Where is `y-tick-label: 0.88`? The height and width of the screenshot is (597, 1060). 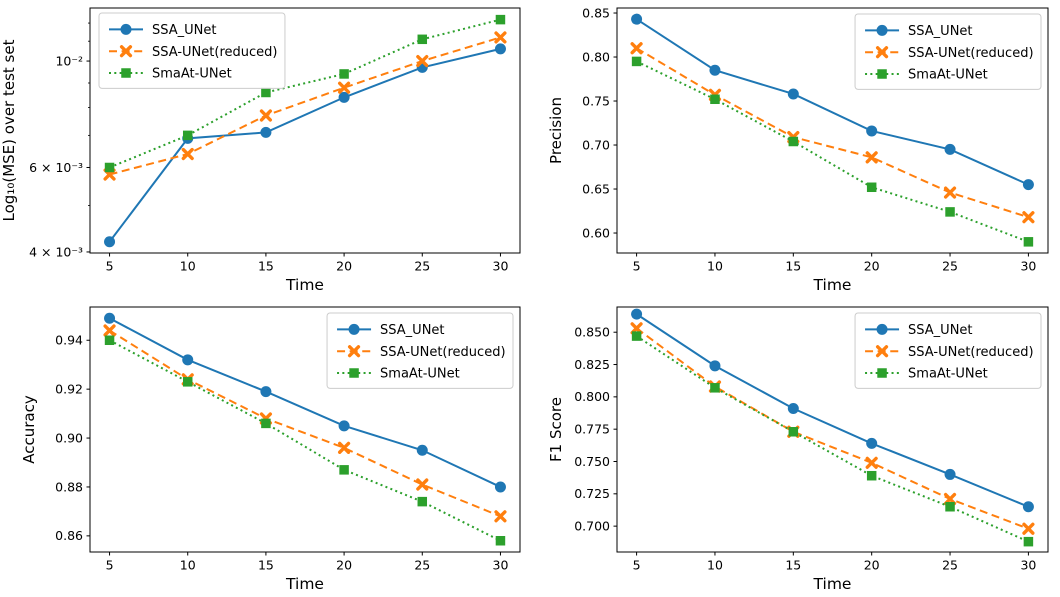 y-tick-label: 0.88 is located at coordinates (69, 486).